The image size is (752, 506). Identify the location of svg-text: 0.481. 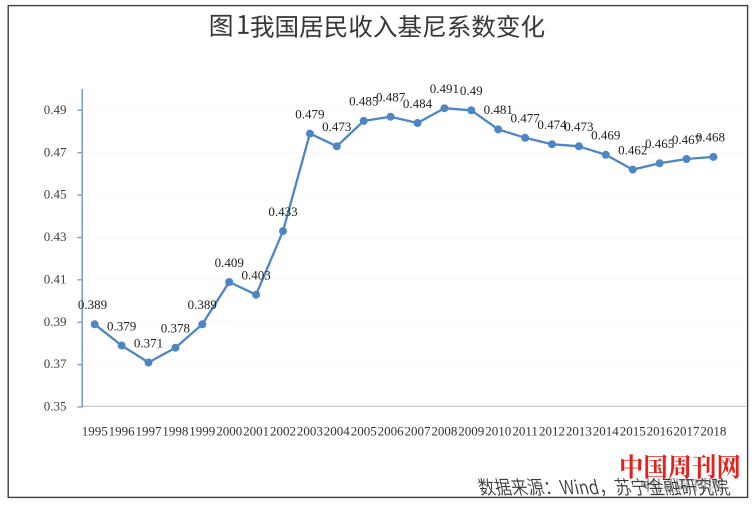
(498, 109).